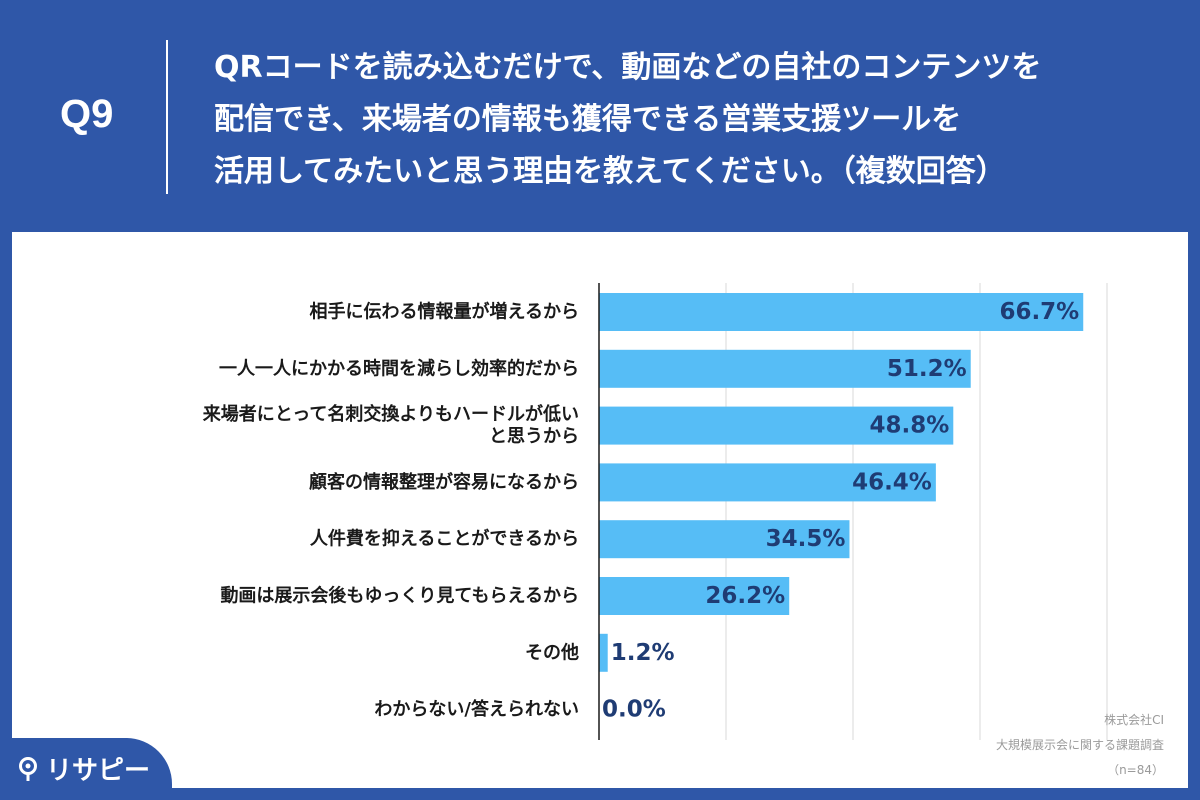 The image size is (1200, 800). I want to click on data-label: 66.7%, so click(1039, 312).